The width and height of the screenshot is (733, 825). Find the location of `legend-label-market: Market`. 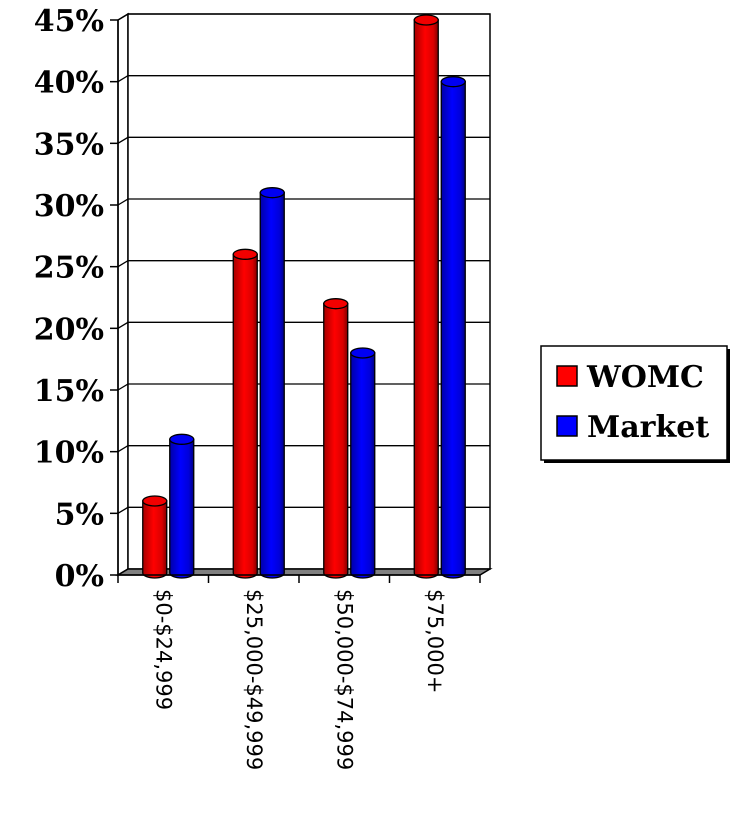

legend-label-market: Market is located at coordinates (648, 427).